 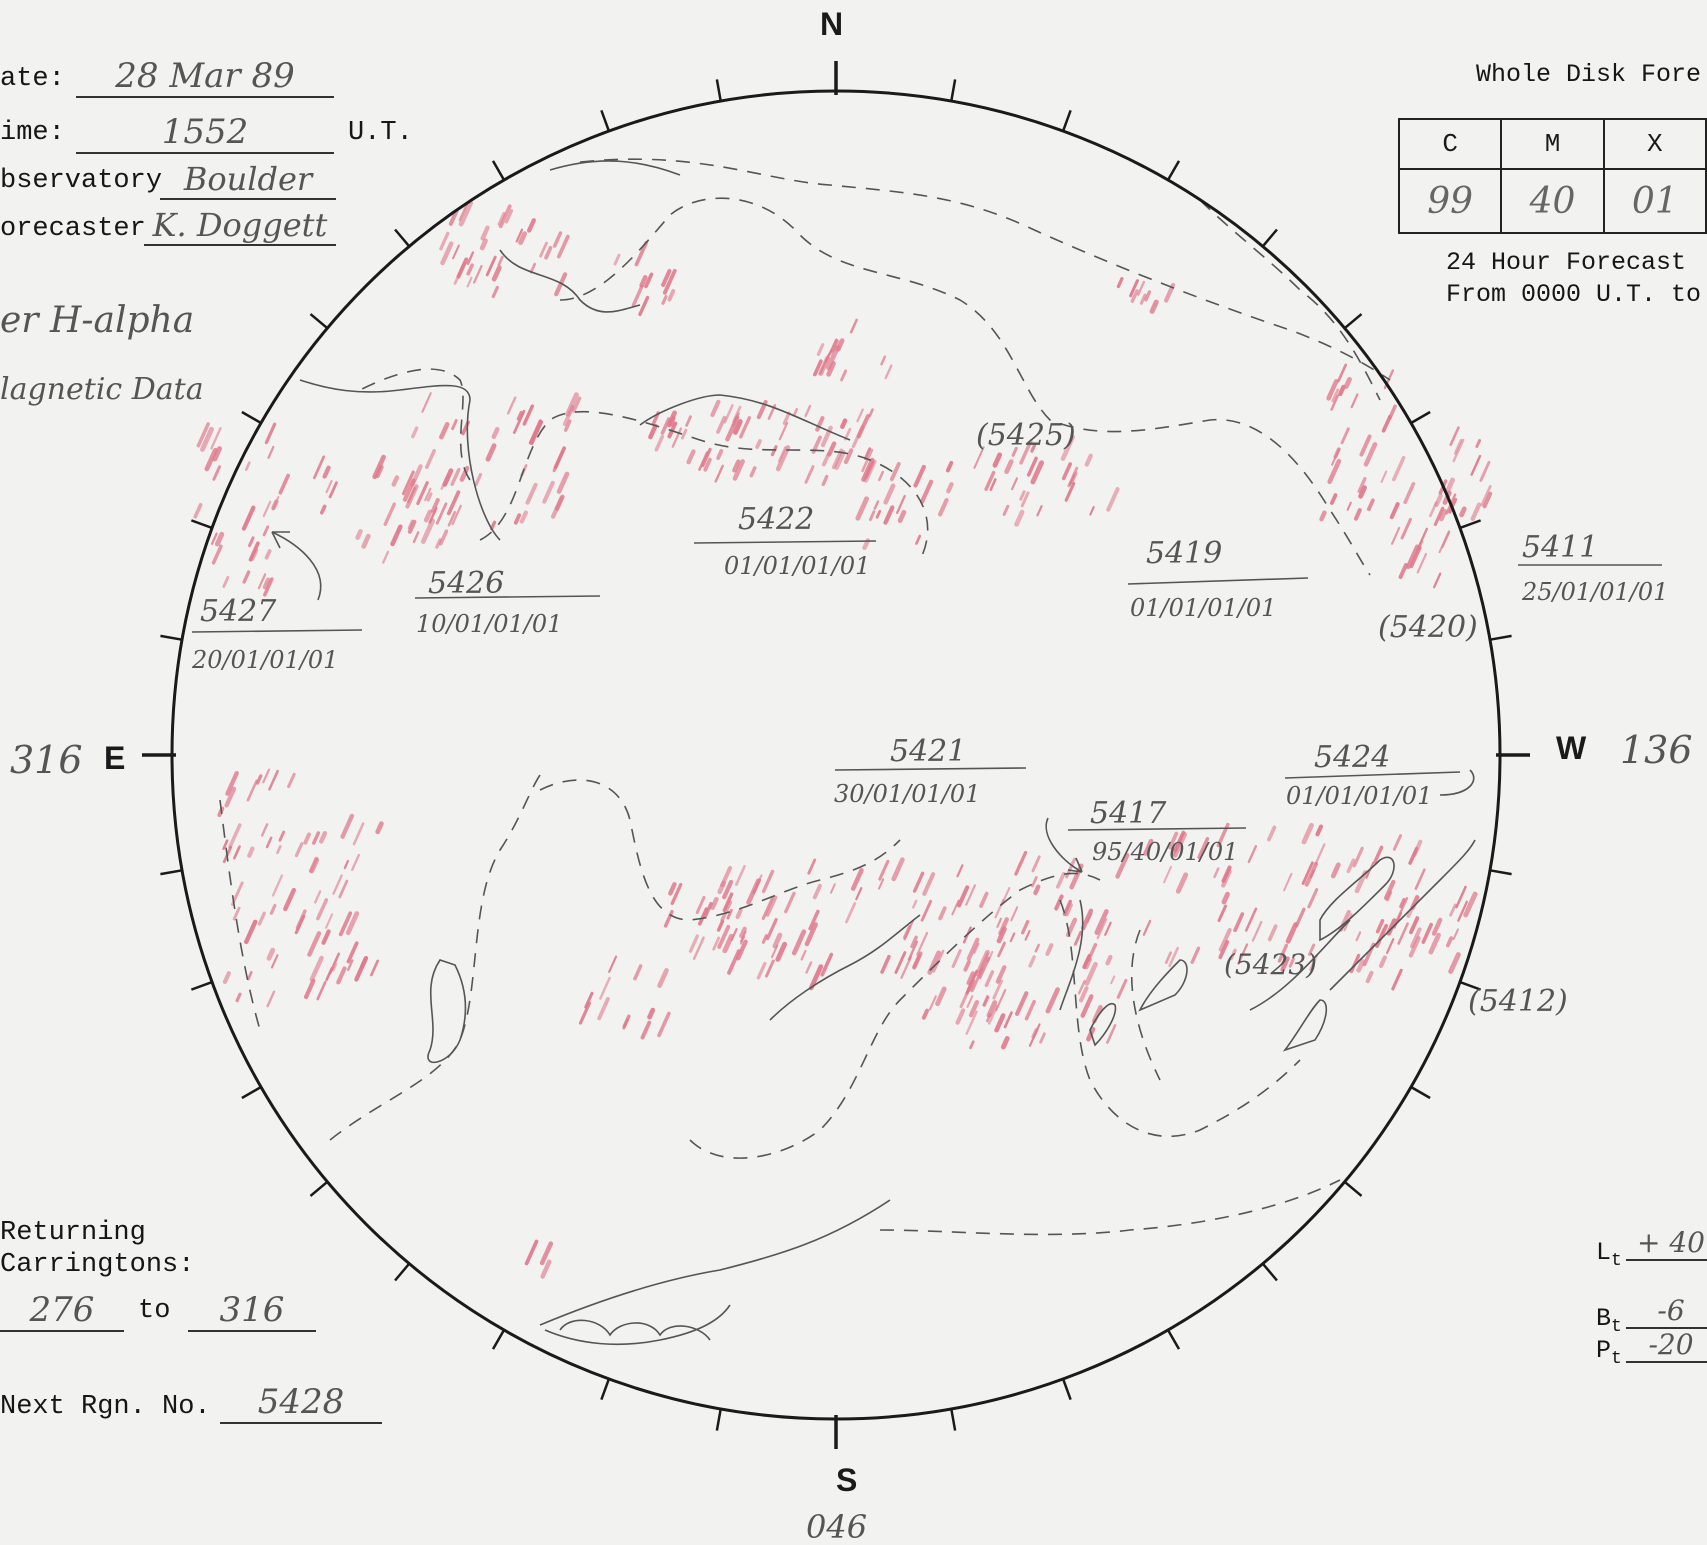 What do you see at coordinates (1203, 608) in the screenshot?
I see `region-code: 01/01/01/01` at bounding box center [1203, 608].